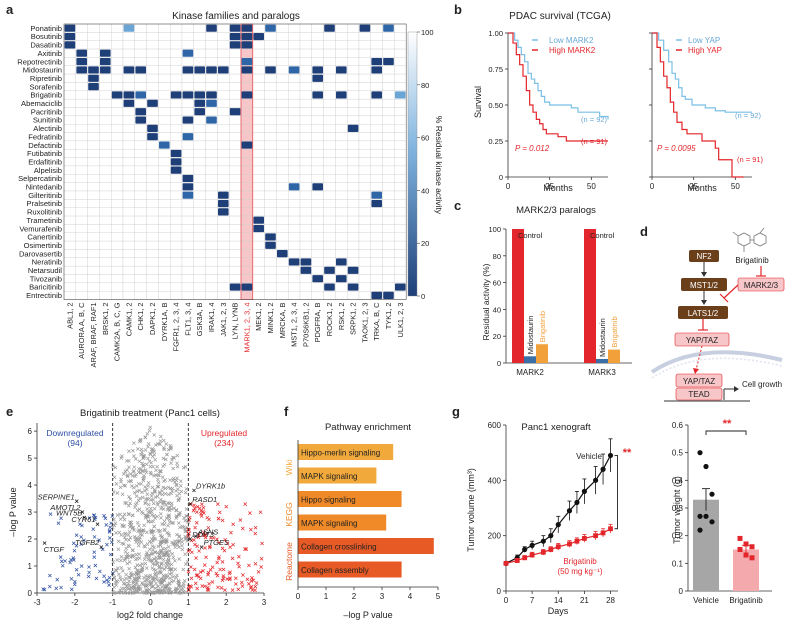  I want to click on pathway-bar-label: Collagen assembly, so click(335, 570).